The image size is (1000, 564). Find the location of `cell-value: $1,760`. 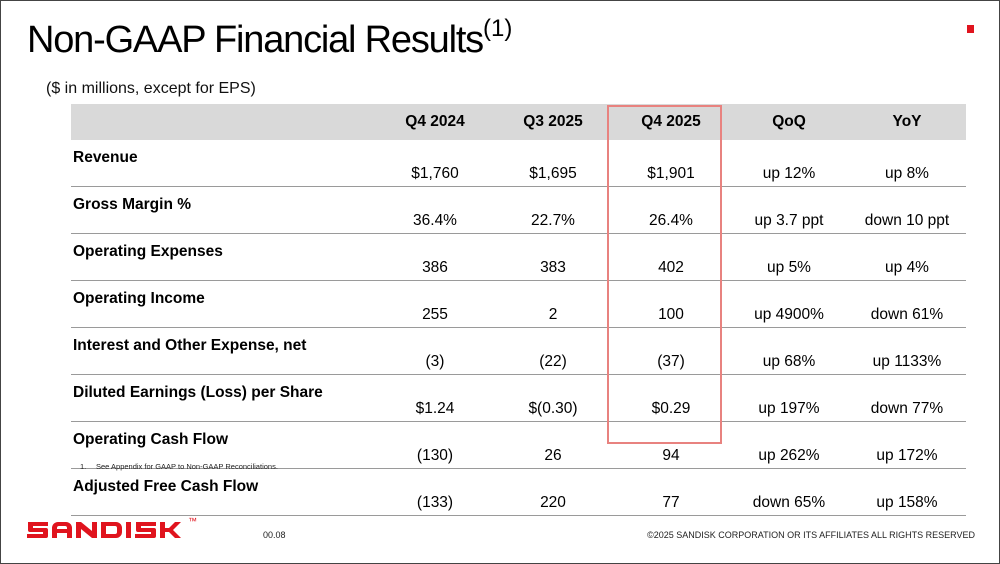

cell-value: $1,760 is located at coordinates (435, 163).